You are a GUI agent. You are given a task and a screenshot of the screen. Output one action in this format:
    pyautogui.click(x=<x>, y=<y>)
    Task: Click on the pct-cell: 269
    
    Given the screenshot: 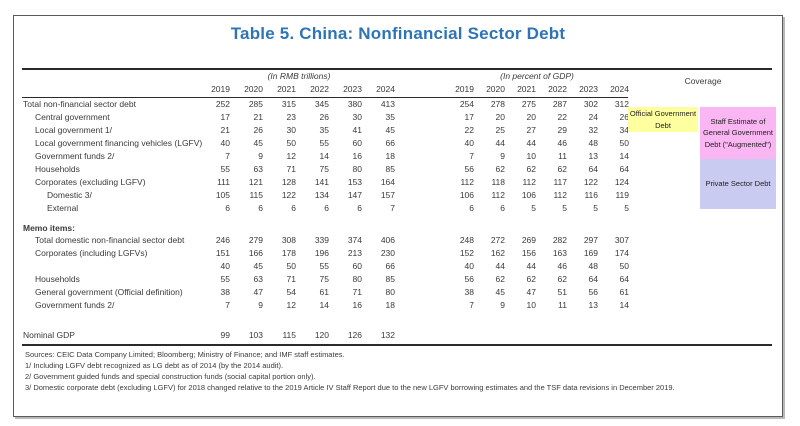 What is the action you would take?
    pyautogui.click(x=528, y=240)
    